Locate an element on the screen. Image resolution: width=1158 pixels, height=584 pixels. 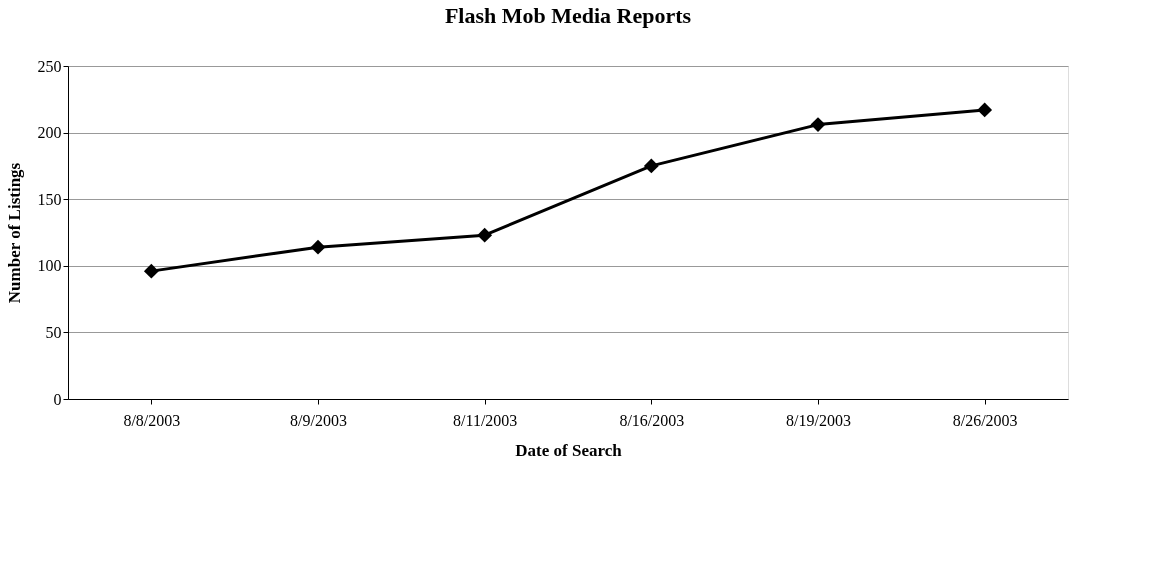
y-tick-label: 200 is located at coordinates (49, 133).